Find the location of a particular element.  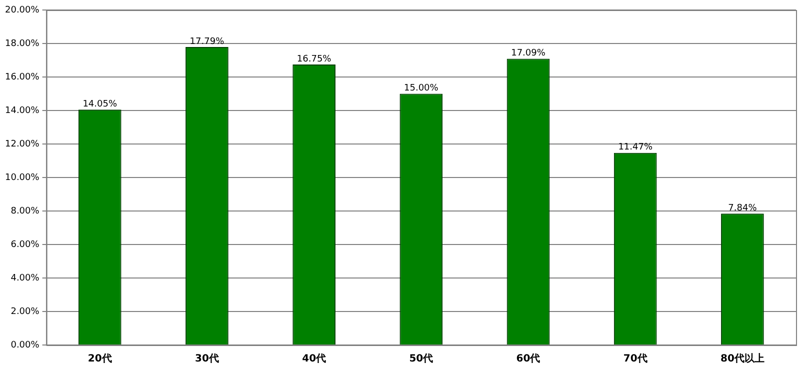

x-tick-label: 40代 is located at coordinates (314, 358).